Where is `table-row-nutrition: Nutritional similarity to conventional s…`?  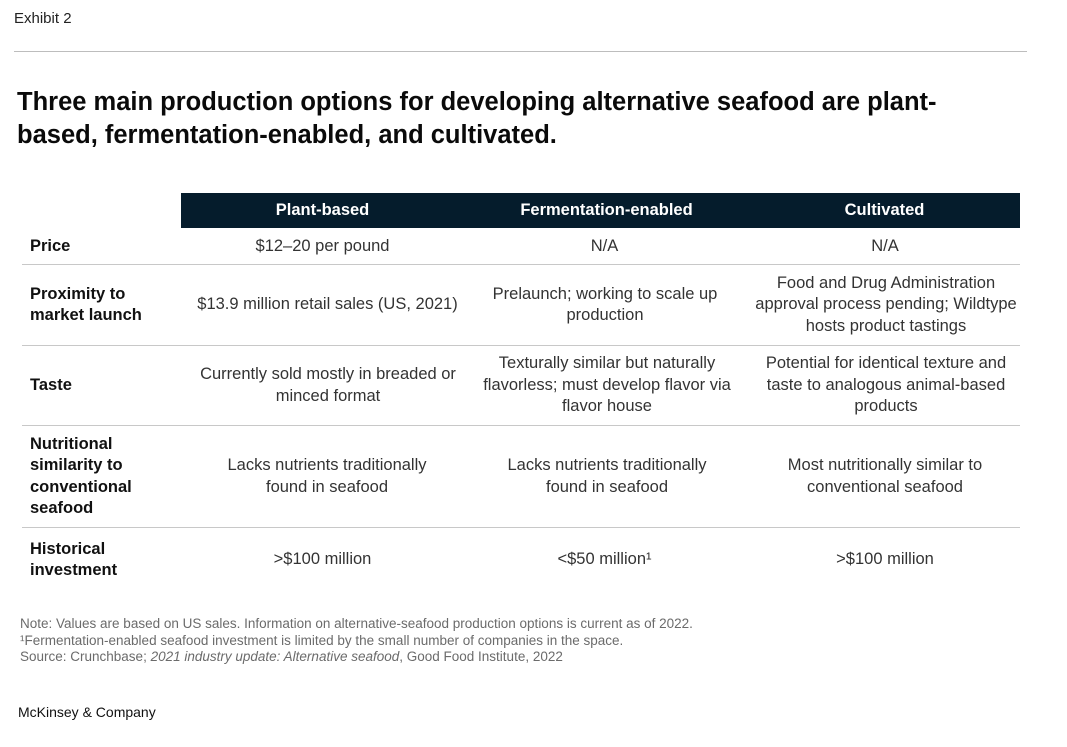 table-row-nutrition: Nutritional similarity to conventional s… is located at coordinates (521, 477).